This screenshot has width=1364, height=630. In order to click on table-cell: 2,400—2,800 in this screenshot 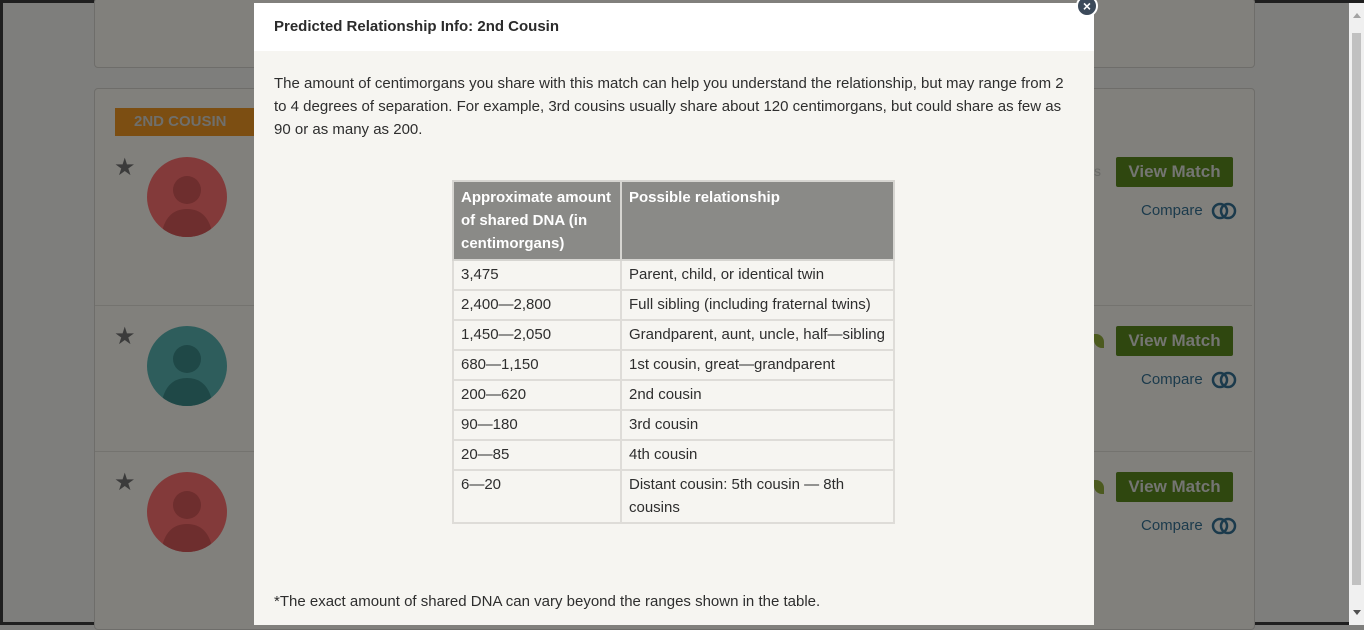, I will do `click(537, 305)`.